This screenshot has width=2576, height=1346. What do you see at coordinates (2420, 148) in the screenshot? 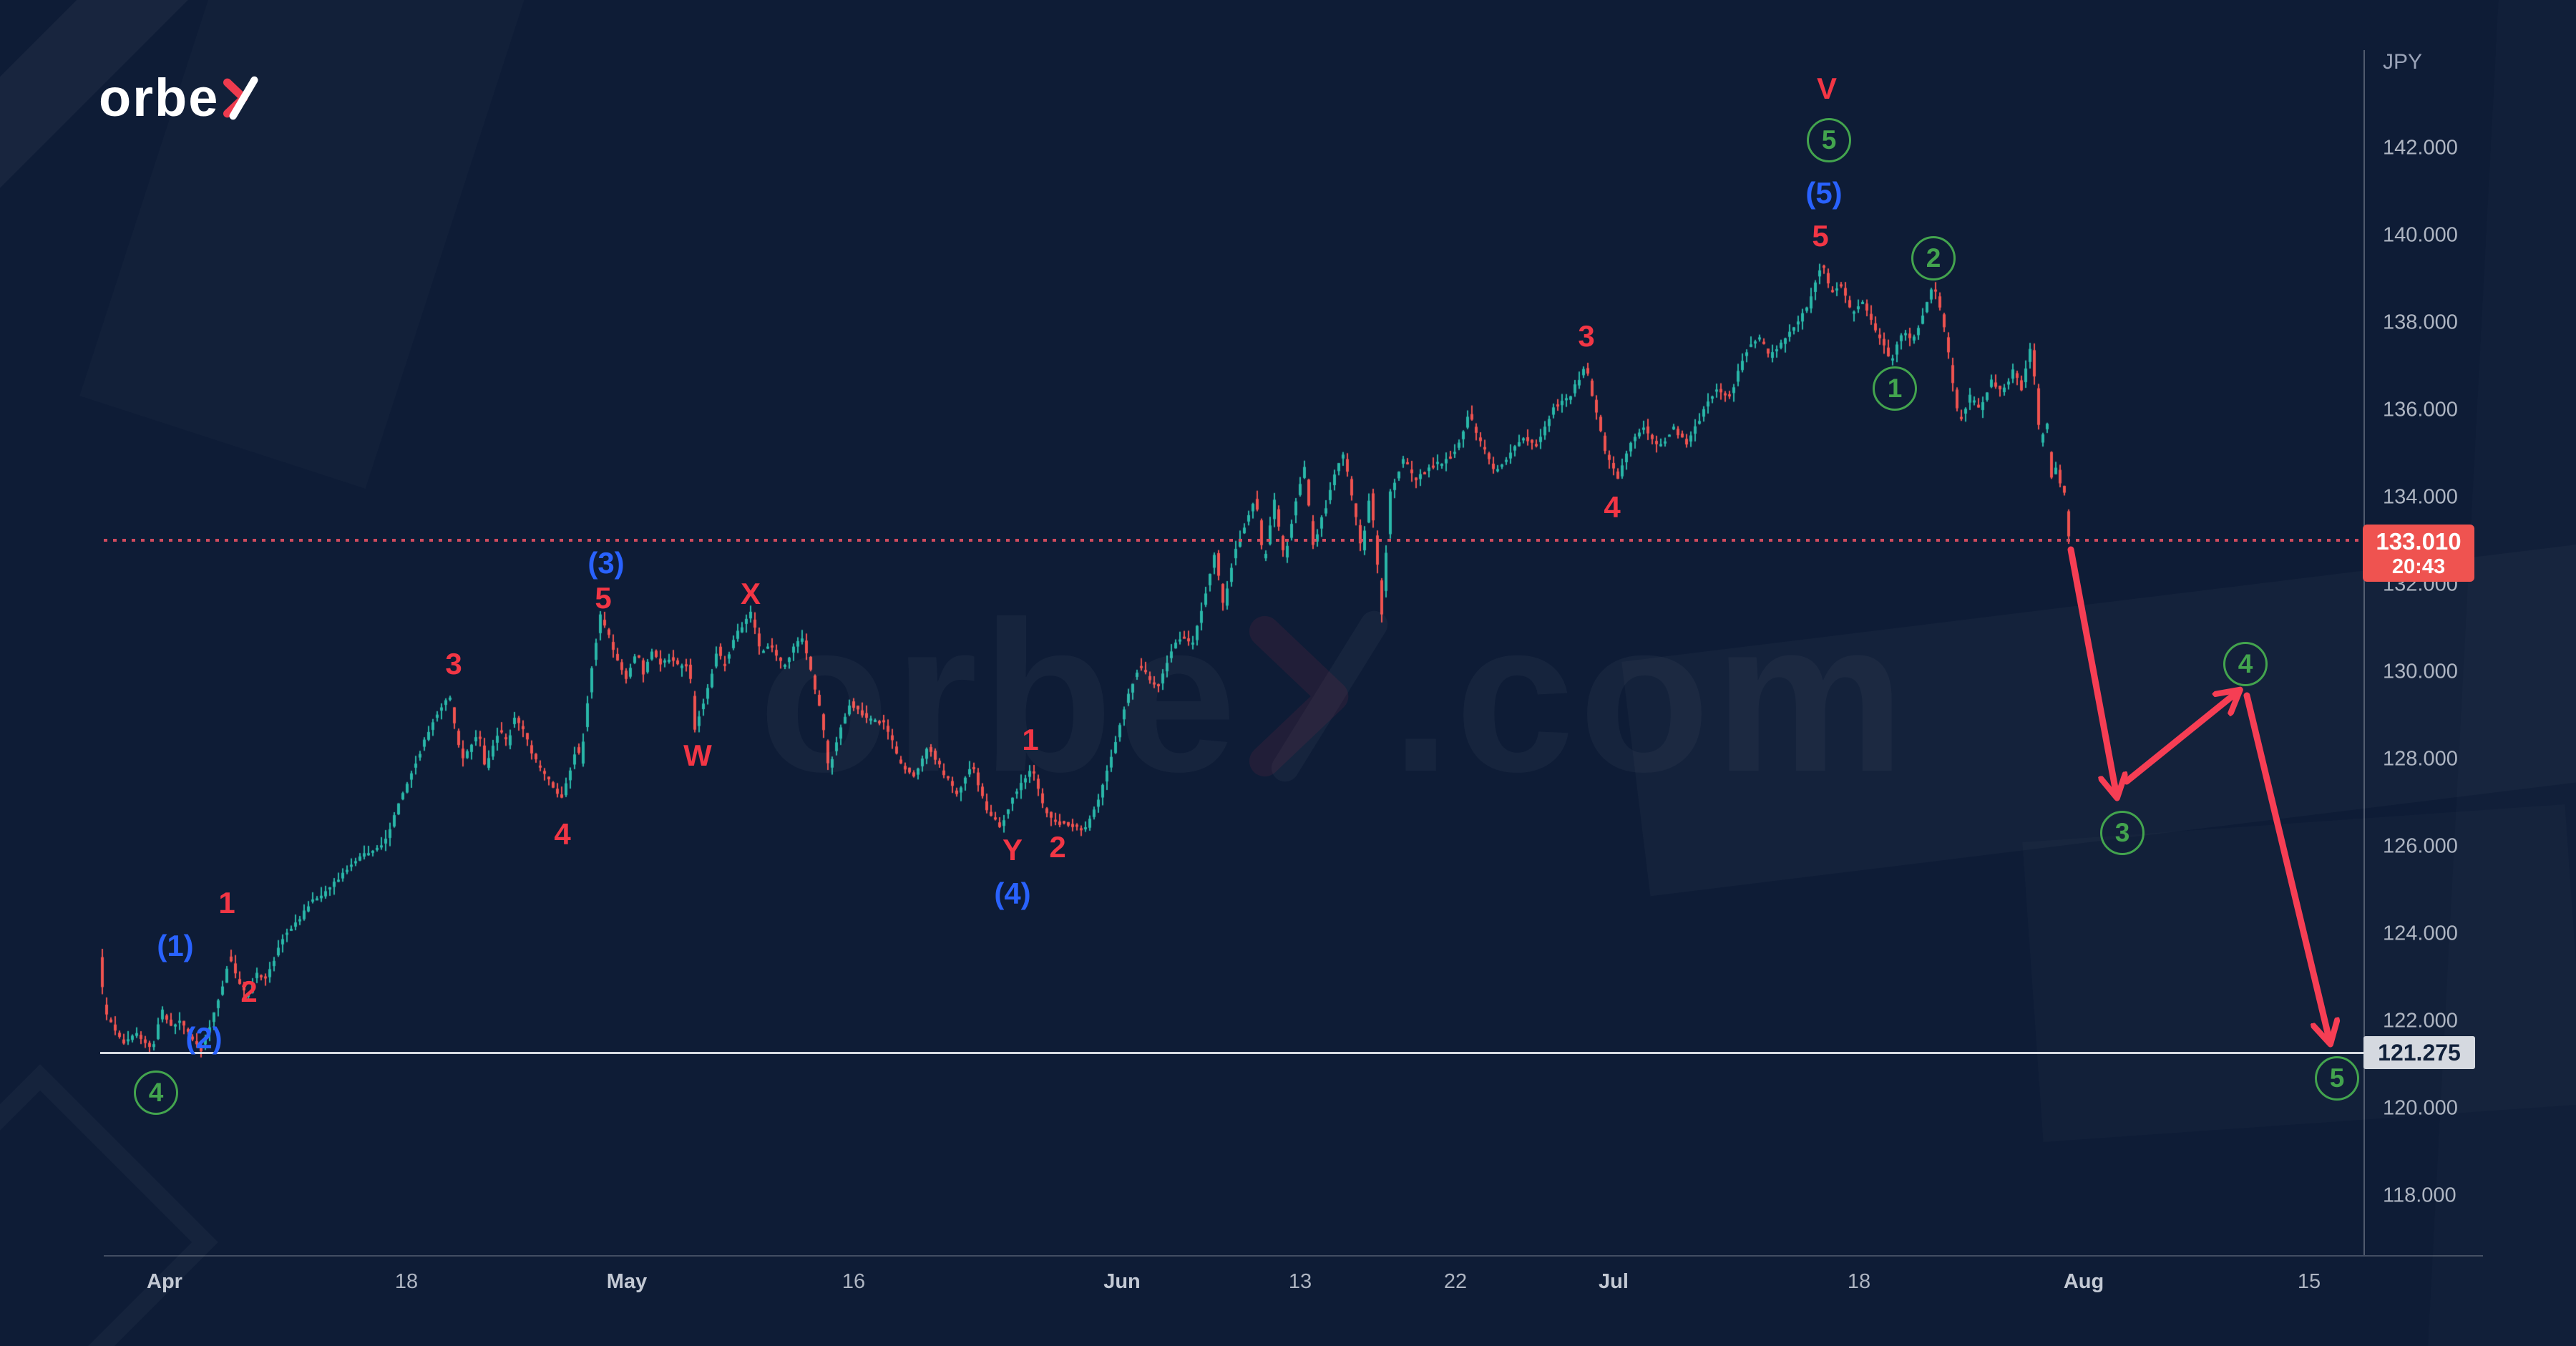
I see `price-tick: 142.000` at bounding box center [2420, 148].